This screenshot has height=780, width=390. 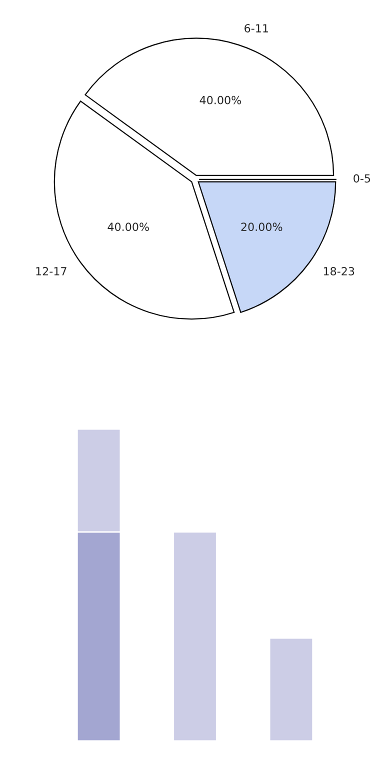 I want to click on slice-label: 6-11, so click(x=256, y=28).